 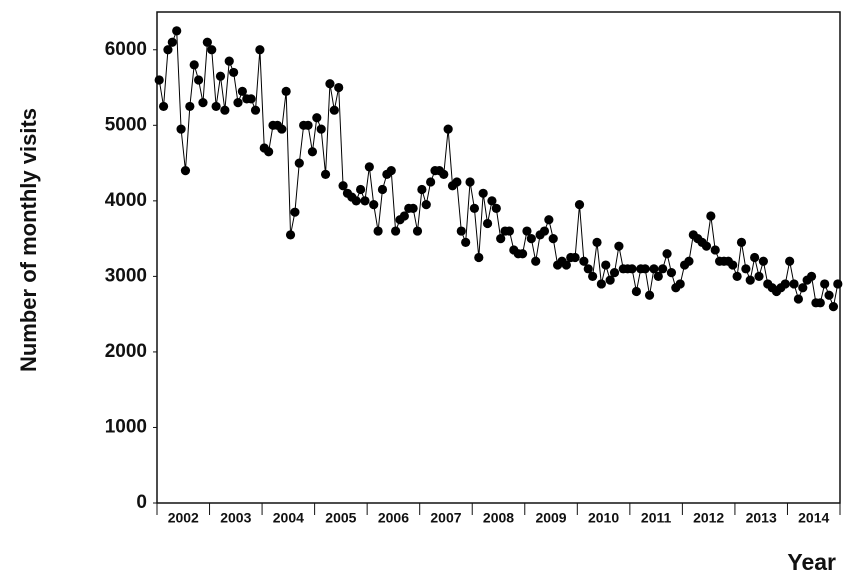 What do you see at coordinates (235, 518) in the screenshot?
I see `x-tick-label: 2003` at bounding box center [235, 518].